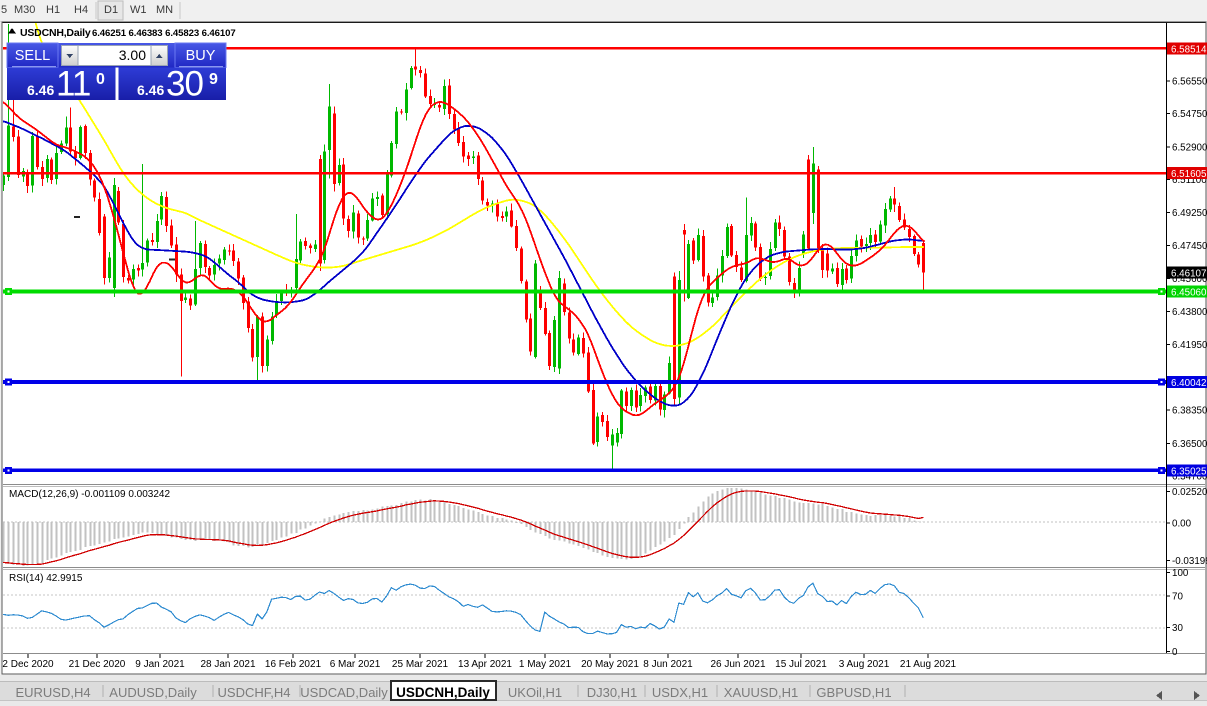 The height and width of the screenshot is (706, 1207). I want to click on svg-text: 6.45600, so click(1189, 279).